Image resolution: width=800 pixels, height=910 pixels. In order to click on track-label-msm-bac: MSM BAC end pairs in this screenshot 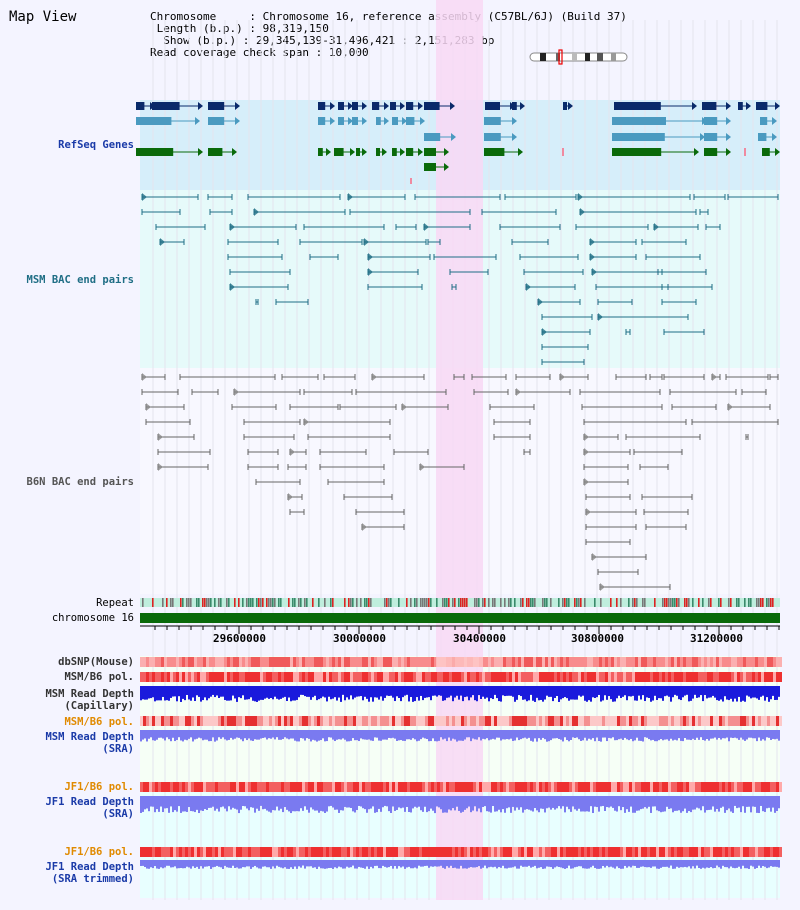, I will do `click(80, 280)`.